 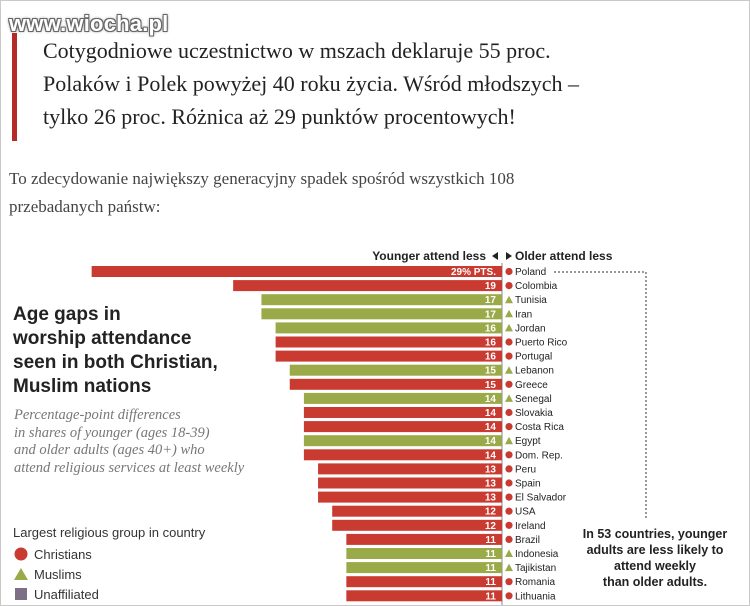 What do you see at coordinates (536, 286) in the screenshot?
I see `country-label: Colombia` at bounding box center [536, 286].